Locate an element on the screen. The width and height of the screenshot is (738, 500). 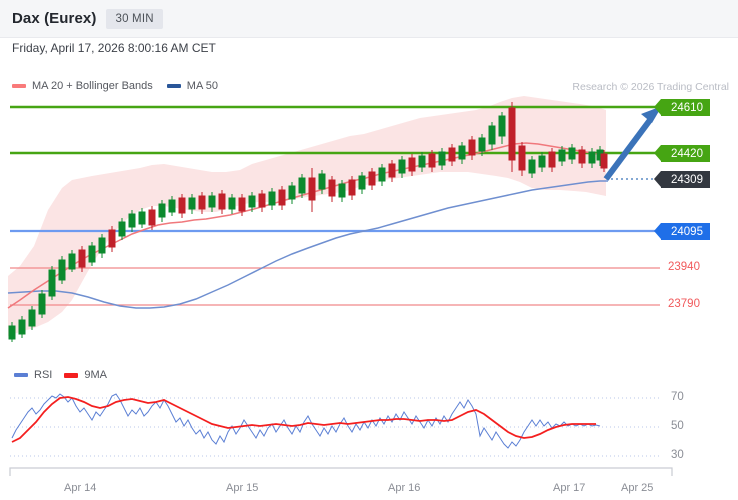
ma50-color-swatch is located at coordinates (173, 86).